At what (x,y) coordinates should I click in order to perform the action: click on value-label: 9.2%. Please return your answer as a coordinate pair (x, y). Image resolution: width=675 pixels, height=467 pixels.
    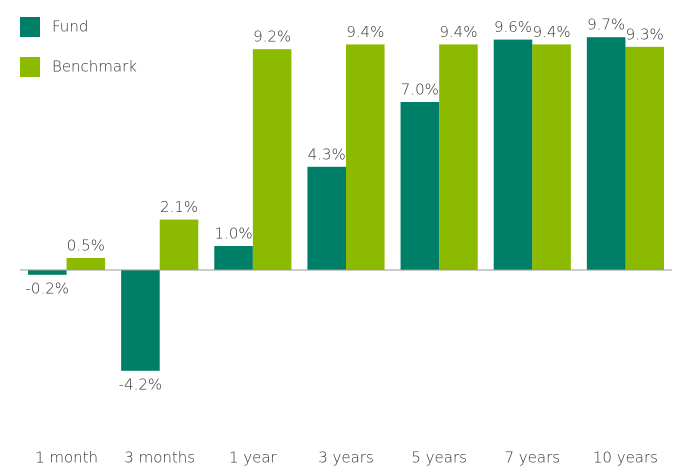
    Looking at the image, I should click on (272, 37).